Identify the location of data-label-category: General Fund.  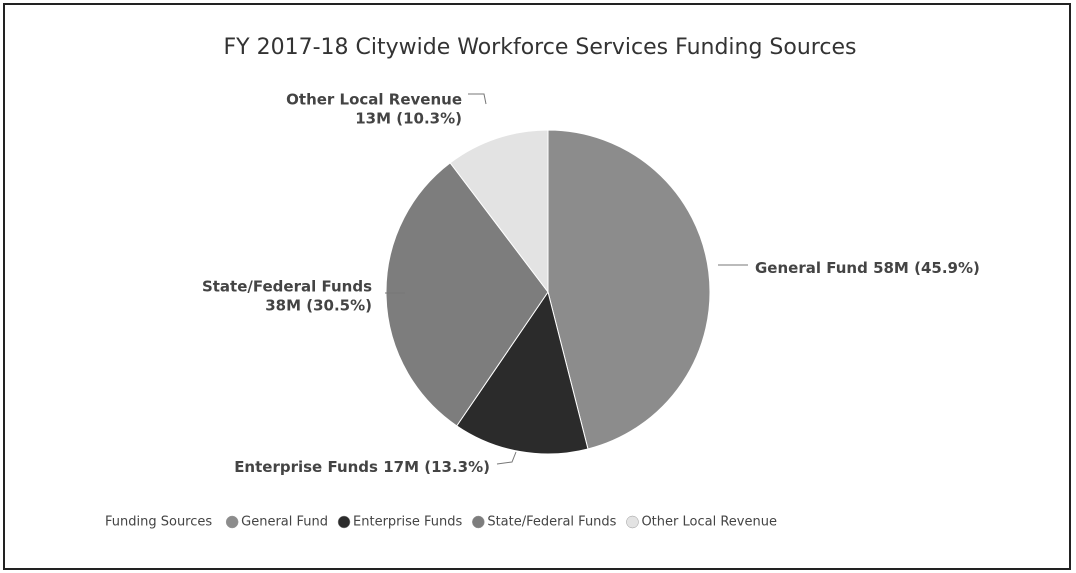
(811, 268).